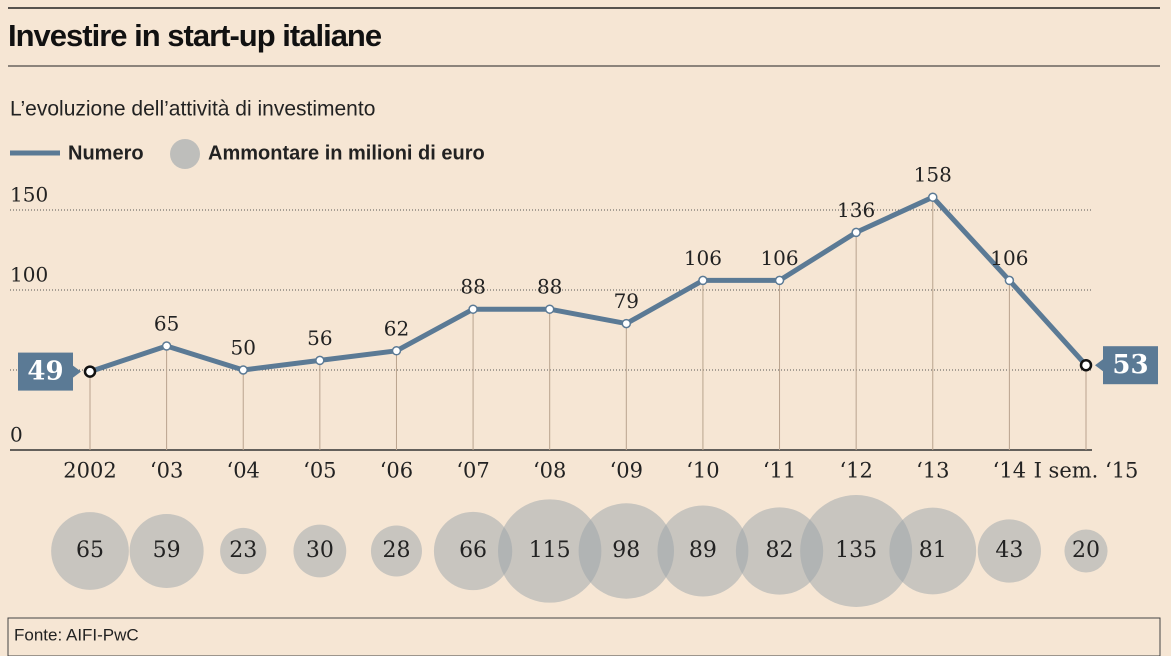  Describe the element at coordinates (166, 471) in the screenshot. I see `x-tick-label: ‘03` at that location.